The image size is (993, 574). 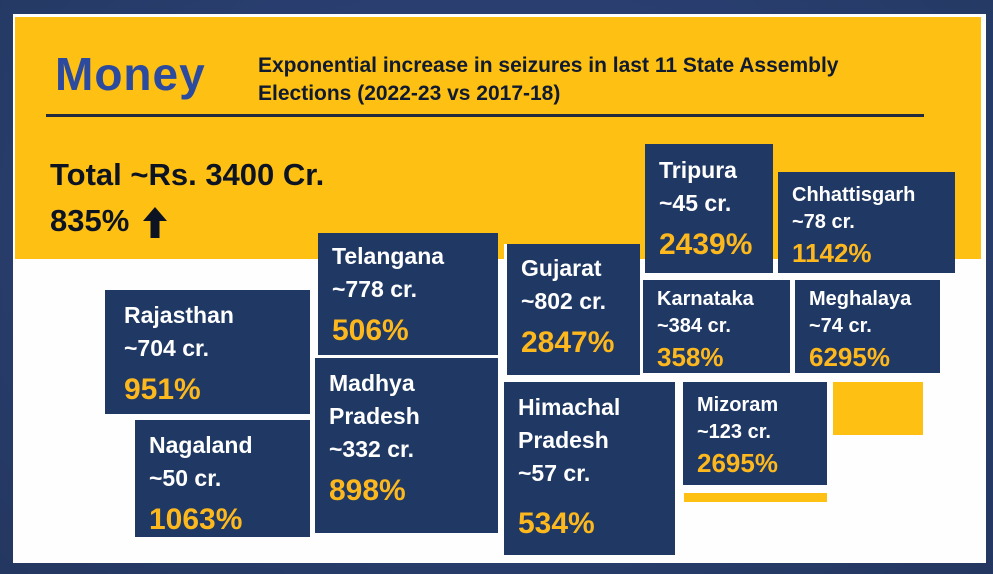 What do you see at coordinates (554, 473) in the screenshot?
I see `state-amount: ~57 cr.` at bounding box center [554, 473].